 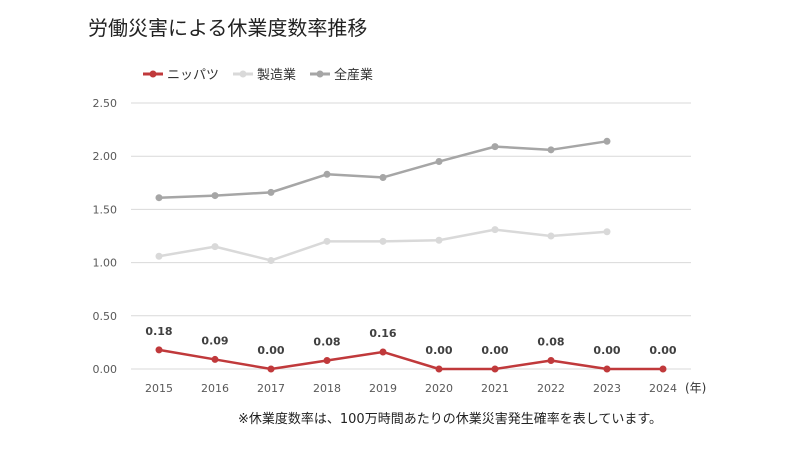 What do you see at coordinates (663, 388) in the screenshot?
I see `x-tick-label: 2024` at bounding box center [663, 388].